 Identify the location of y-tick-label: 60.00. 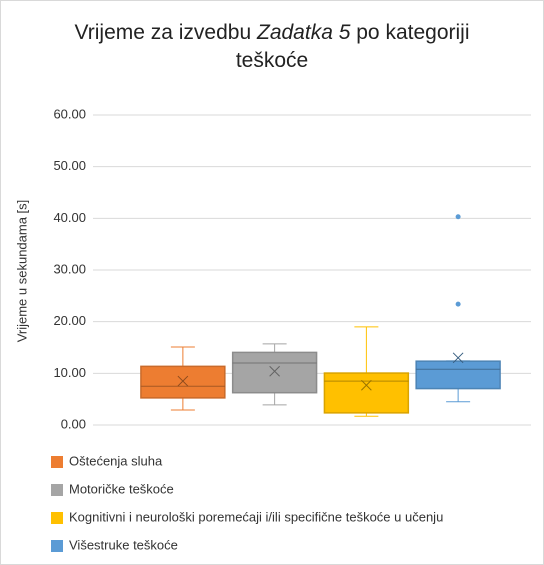
(69, 113).